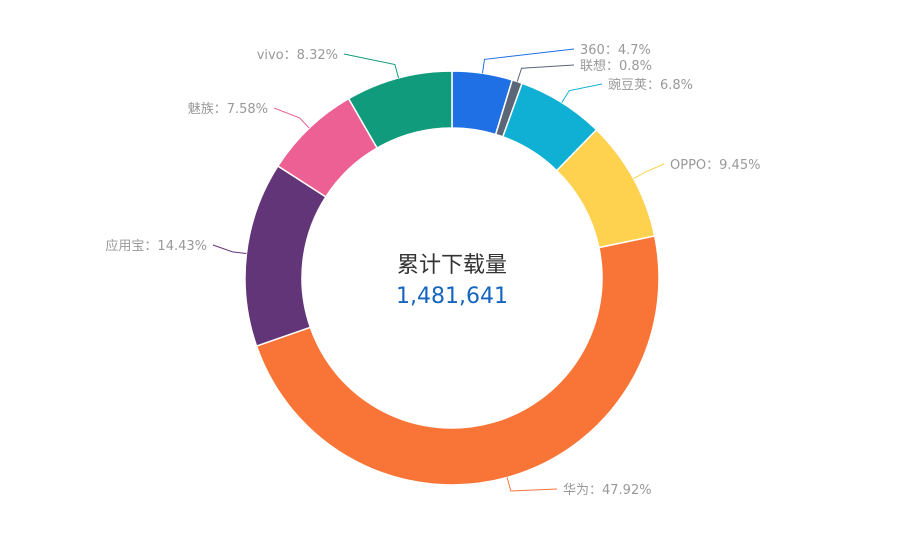 The width and height of the screenshot is (920, 546). What do you see at coordinates (715, 165) in the screenshot?
I see `slice-label-3: OPPO：9.45%` at bounding box center [715, 165].